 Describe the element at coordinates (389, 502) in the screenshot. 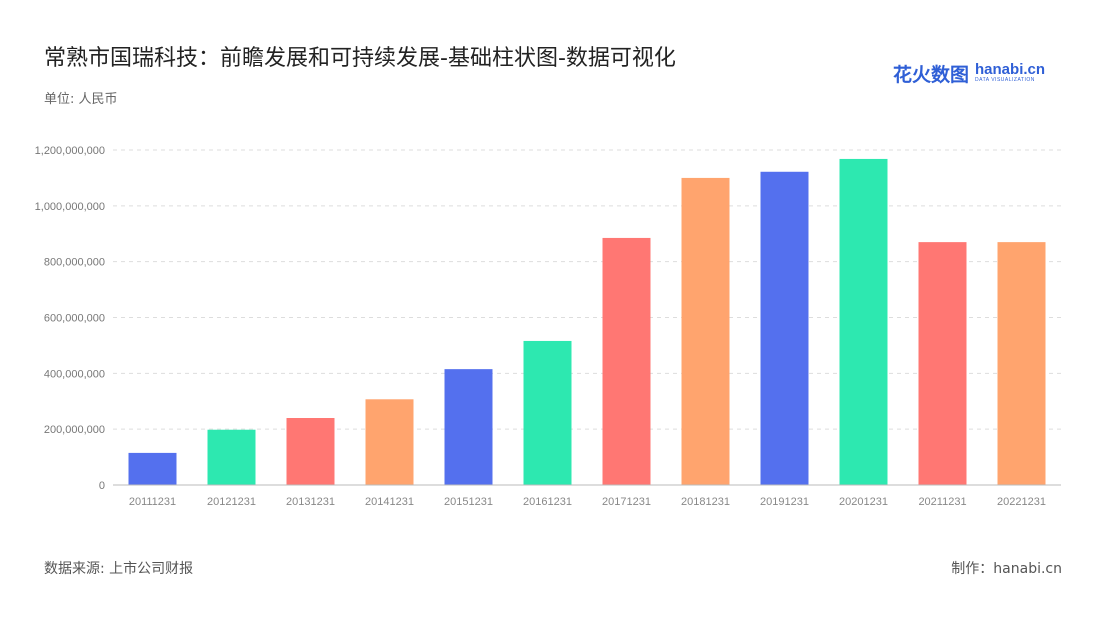

I see `x-tick-label: 20141231` at that location.